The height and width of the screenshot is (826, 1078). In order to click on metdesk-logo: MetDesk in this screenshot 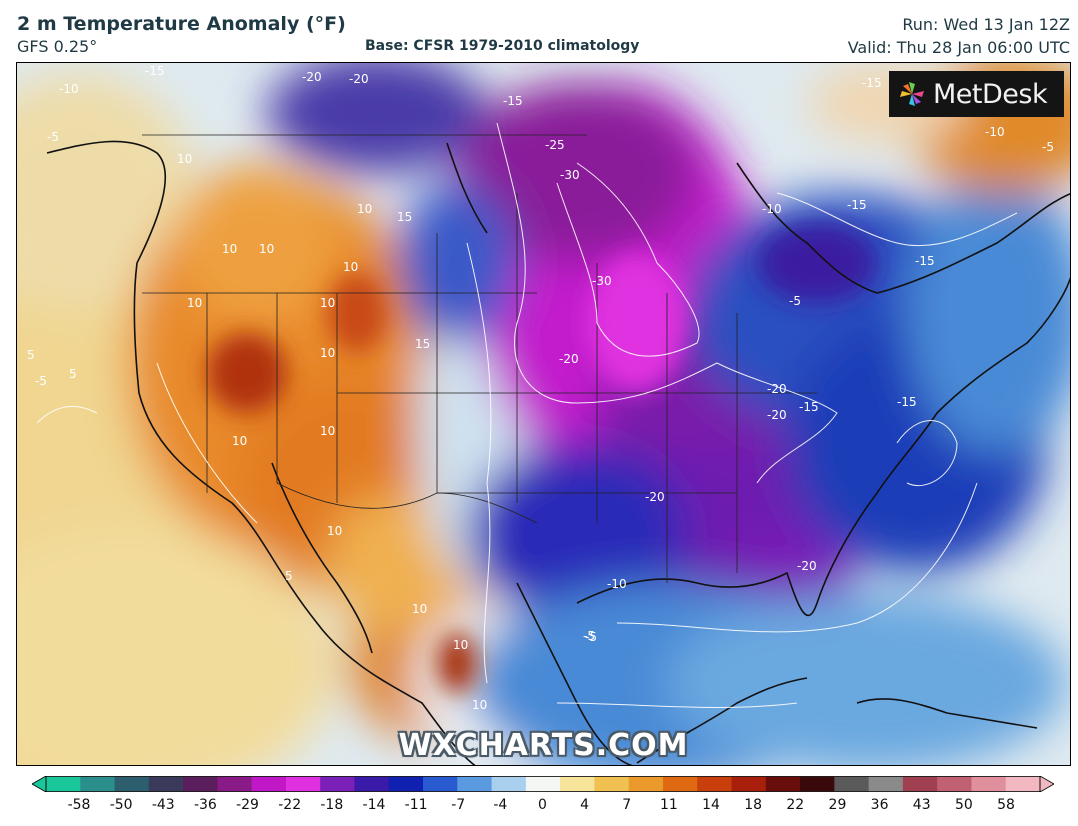, I will do `click(976, 94)`.